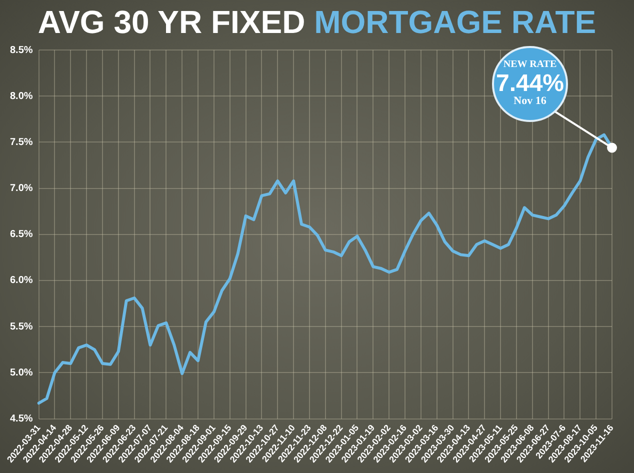 The image size is (634, 473). Describe the element at coordinates (21, 419) in the screenshot. I see `y-tick-label: 4.5%` at that location.